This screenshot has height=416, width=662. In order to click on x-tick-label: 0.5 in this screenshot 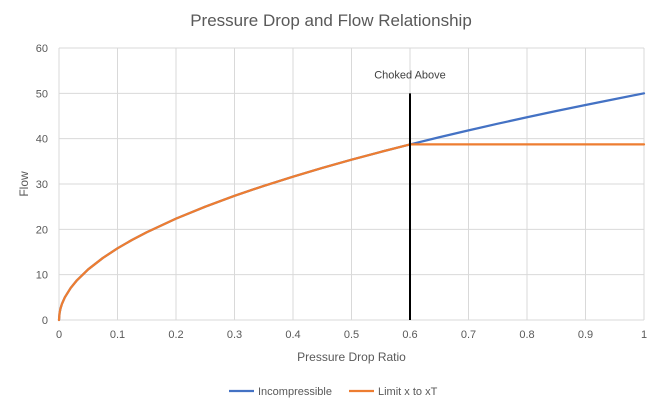, I will do `click(351, 335)`.